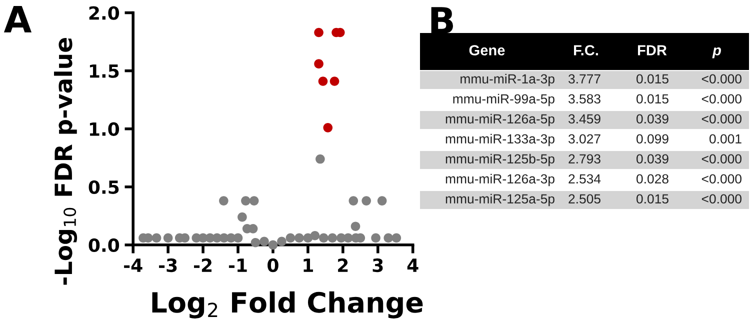  I want to click on text: mmu-miR-126a-5p, so click(500, 120).